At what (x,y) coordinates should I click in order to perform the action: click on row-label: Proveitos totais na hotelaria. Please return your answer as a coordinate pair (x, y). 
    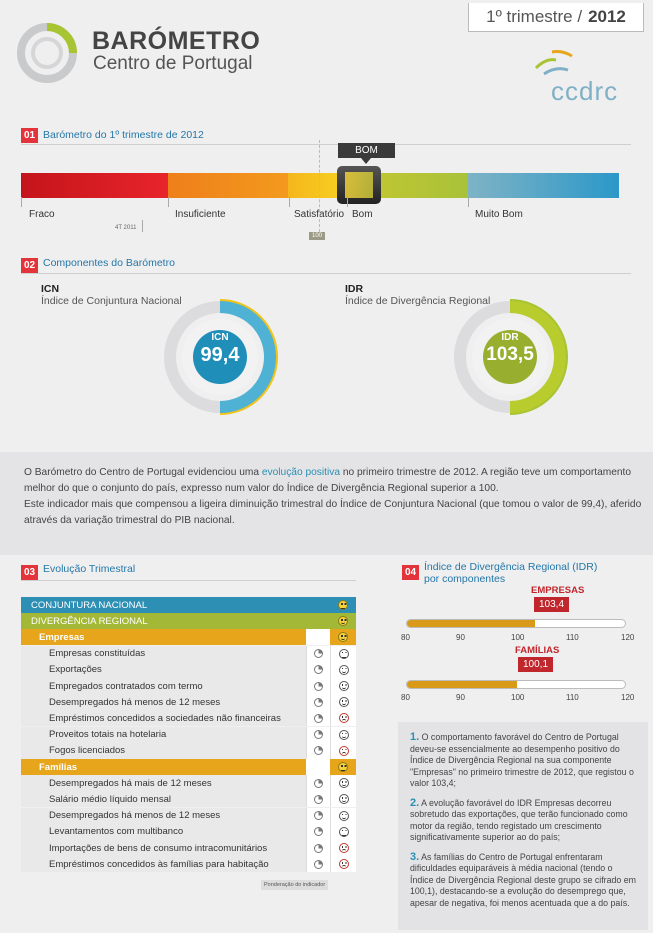
    Looking at the image, I should click on (163, 734).